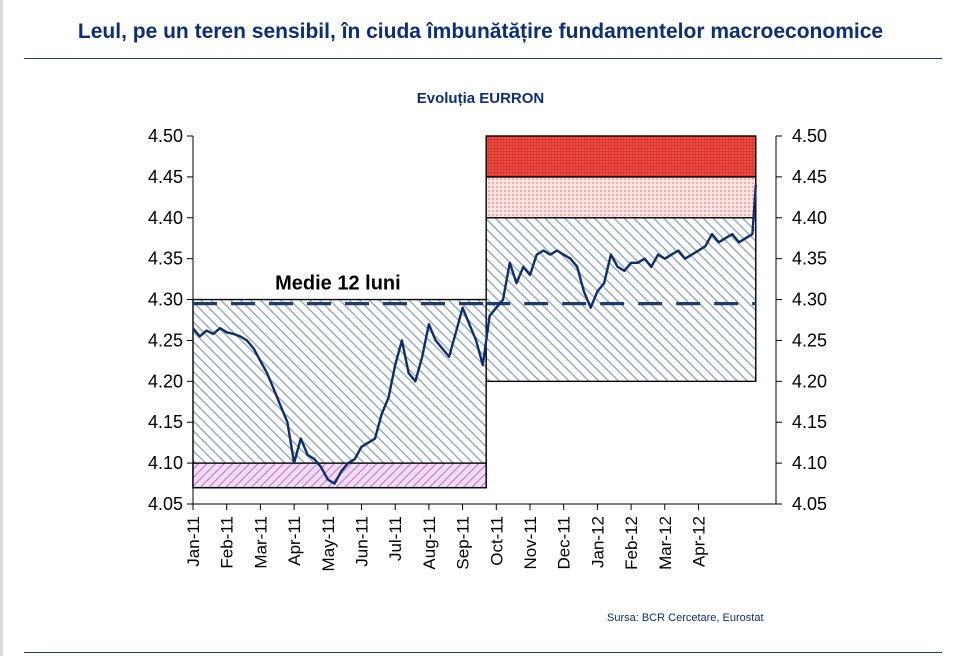 The image size is (961, 656). What do you see at coordinates (698, 541) in the screenshot?
I see `x-tick-label: Apr-12` at bounding box center [698, 541].